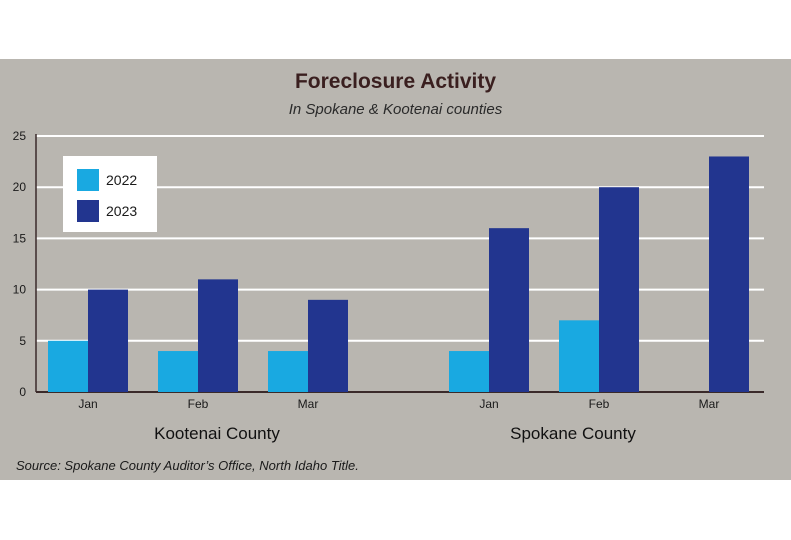 Image resolution: width=791 pixels, height=540 pixels. I want to click on legend-label: 2022, so click(121, 180).